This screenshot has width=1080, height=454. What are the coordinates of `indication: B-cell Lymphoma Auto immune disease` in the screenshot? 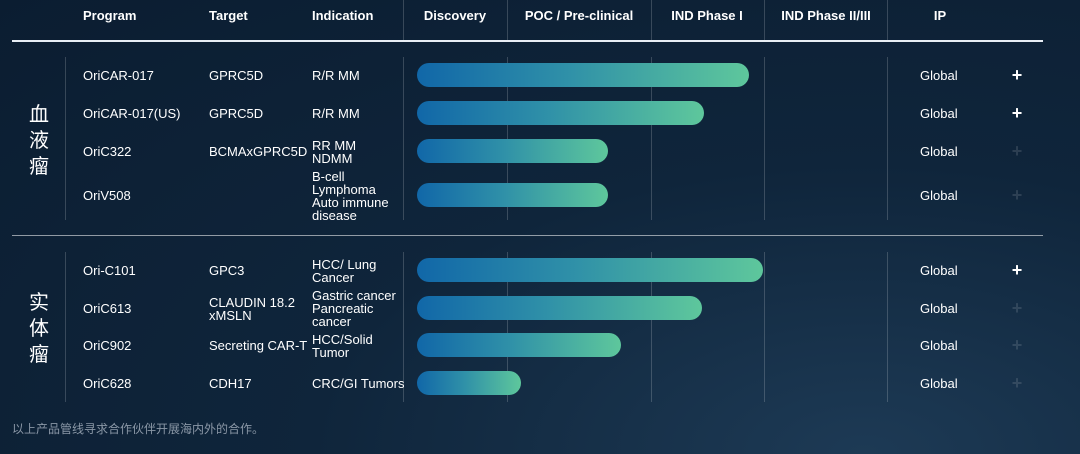 It's located at (350, 196).